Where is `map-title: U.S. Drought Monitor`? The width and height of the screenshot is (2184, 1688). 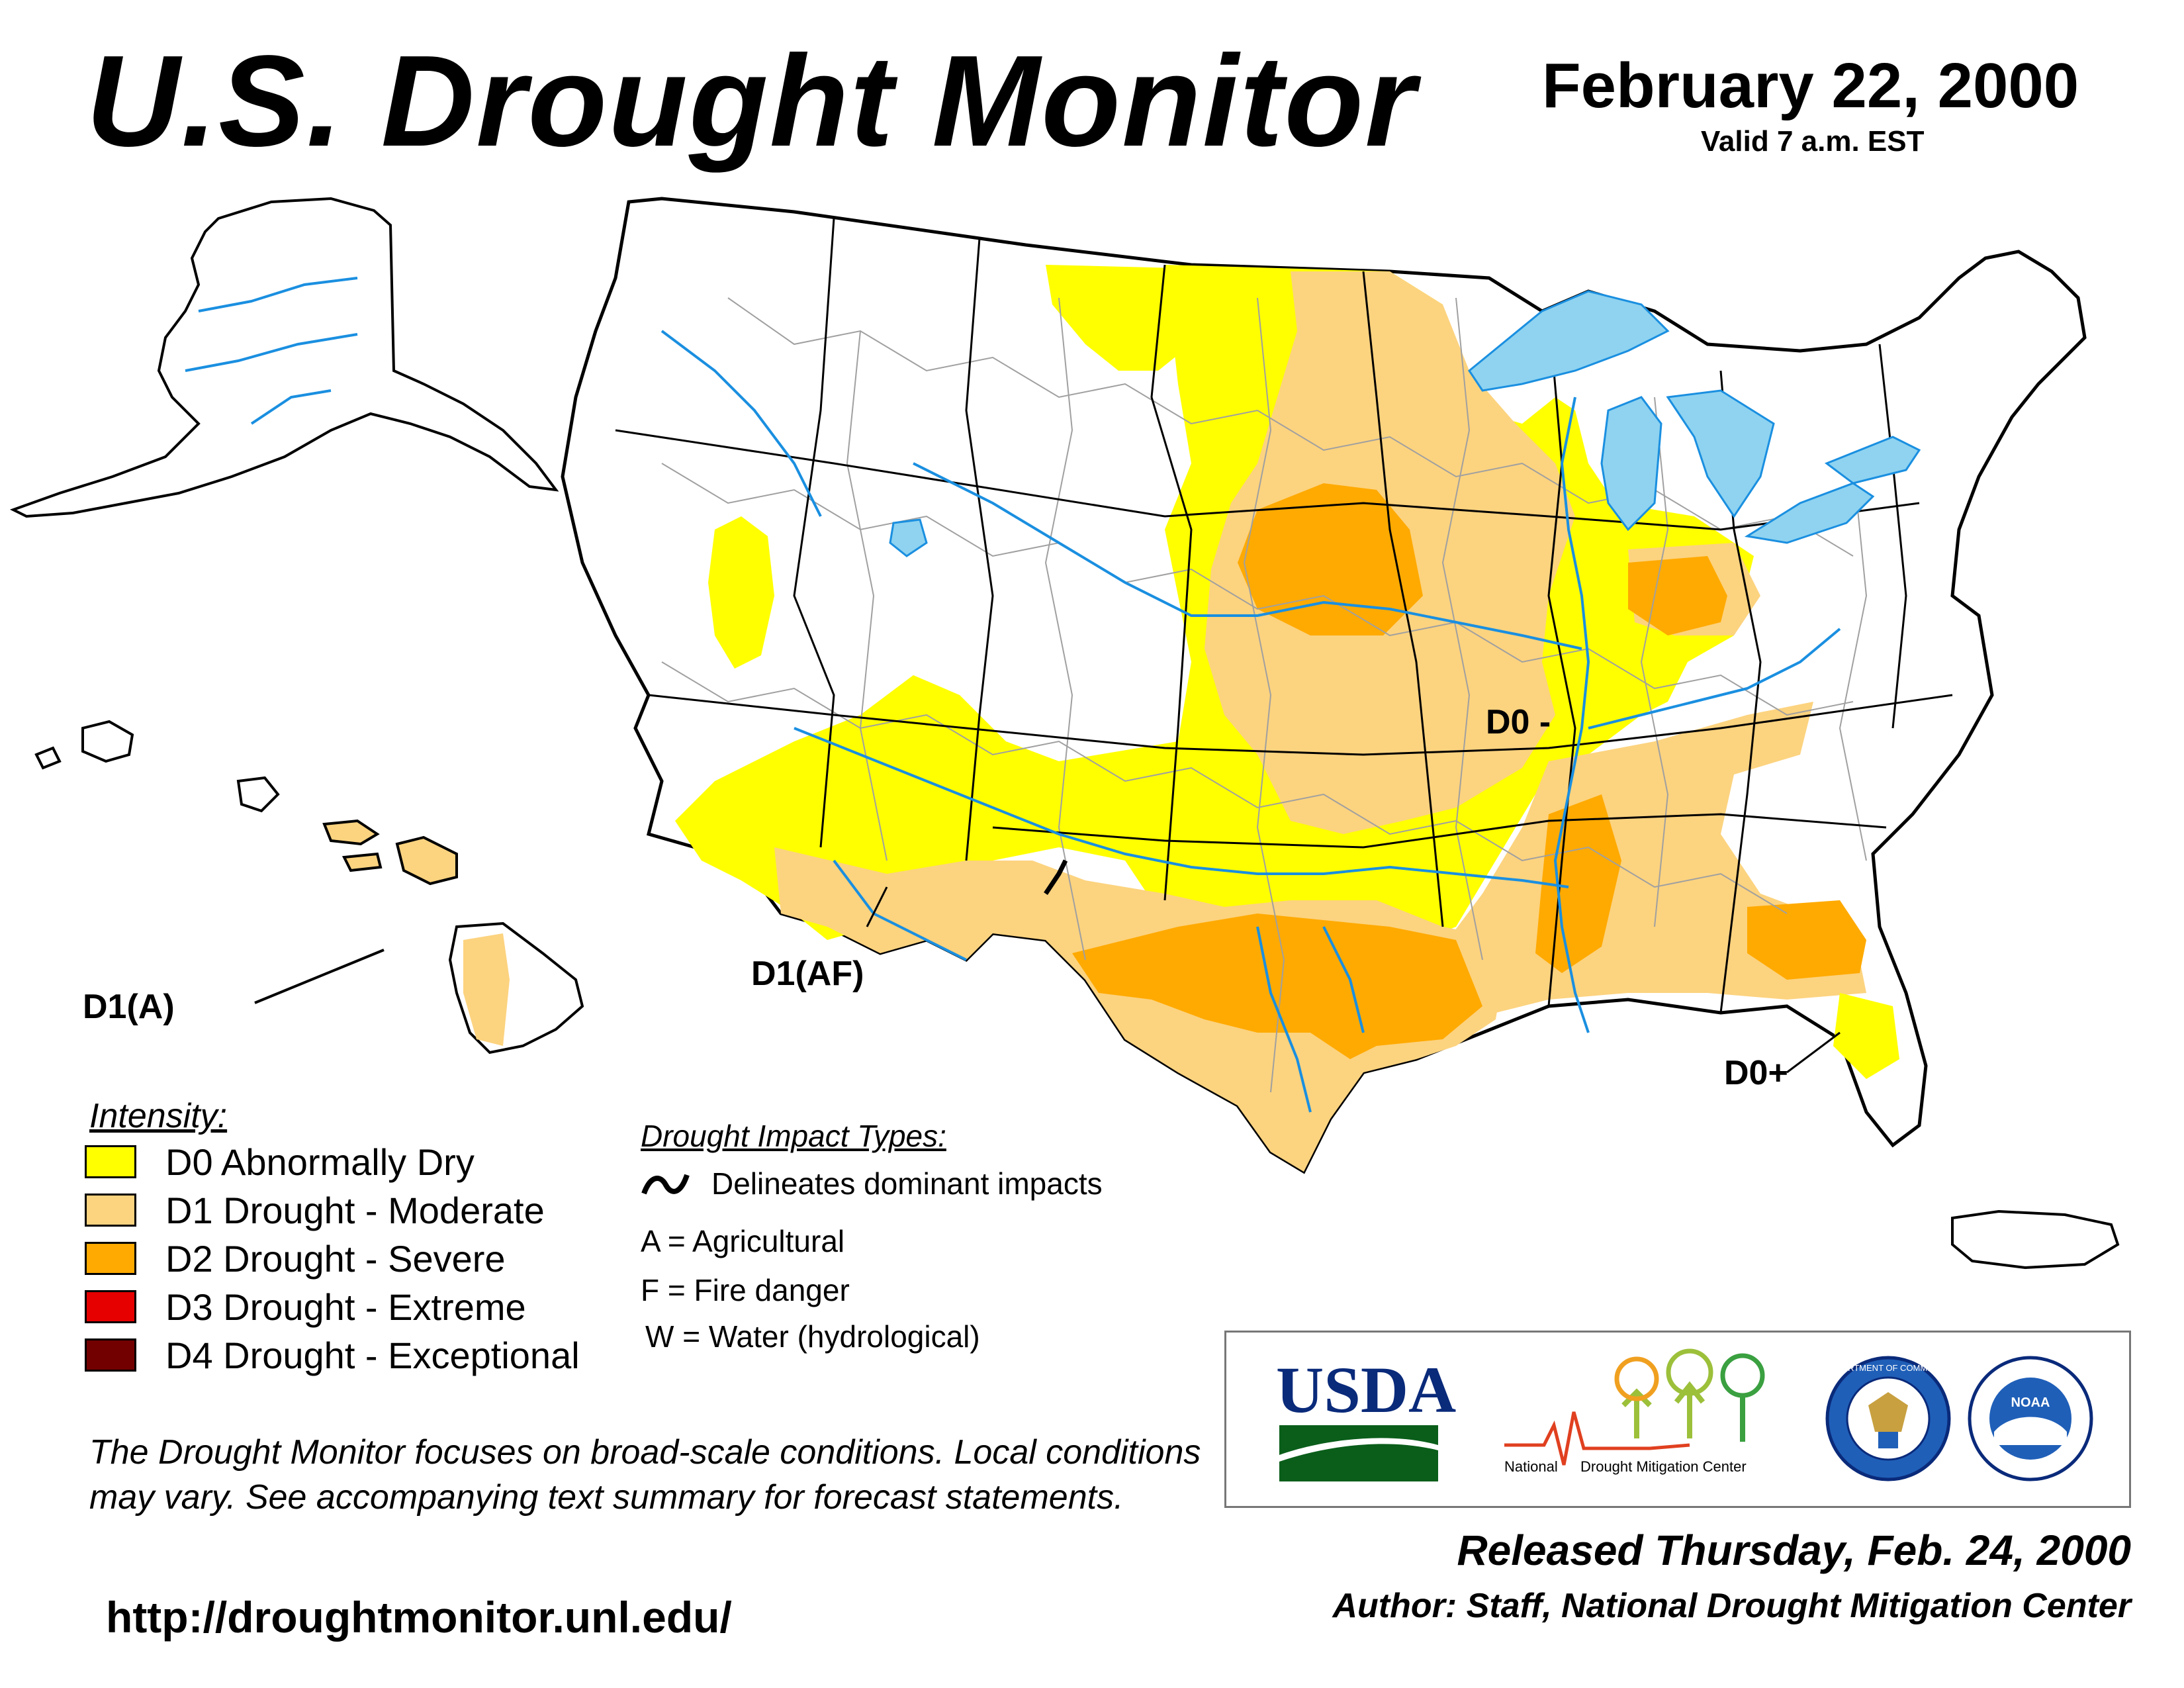
map-title: U.S. Drought Monitor is located at coordinates (751, 100).